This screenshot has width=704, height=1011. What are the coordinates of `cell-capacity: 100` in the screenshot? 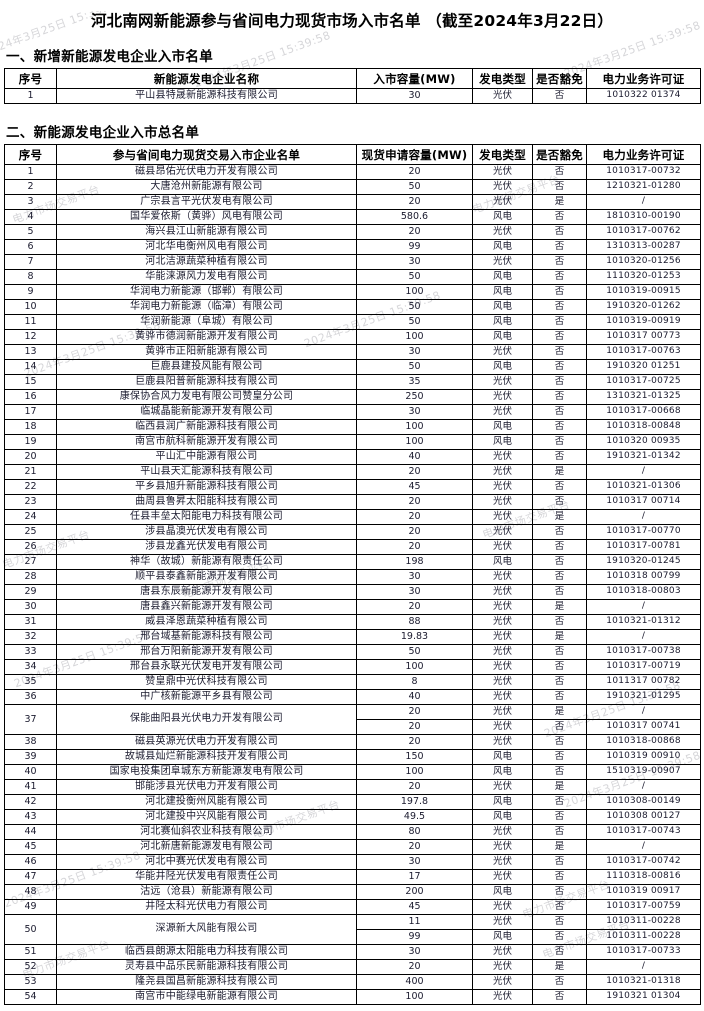 It's located at (414, 442).